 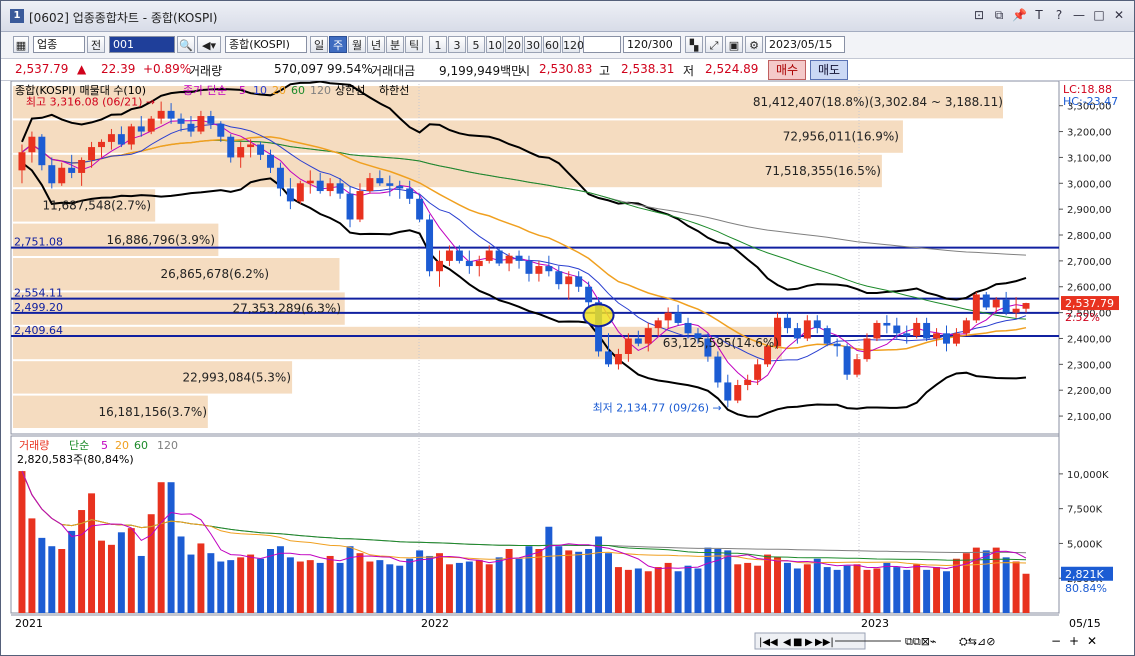 I want to click on search-icon: 🔍, so click(x=186, y=44).